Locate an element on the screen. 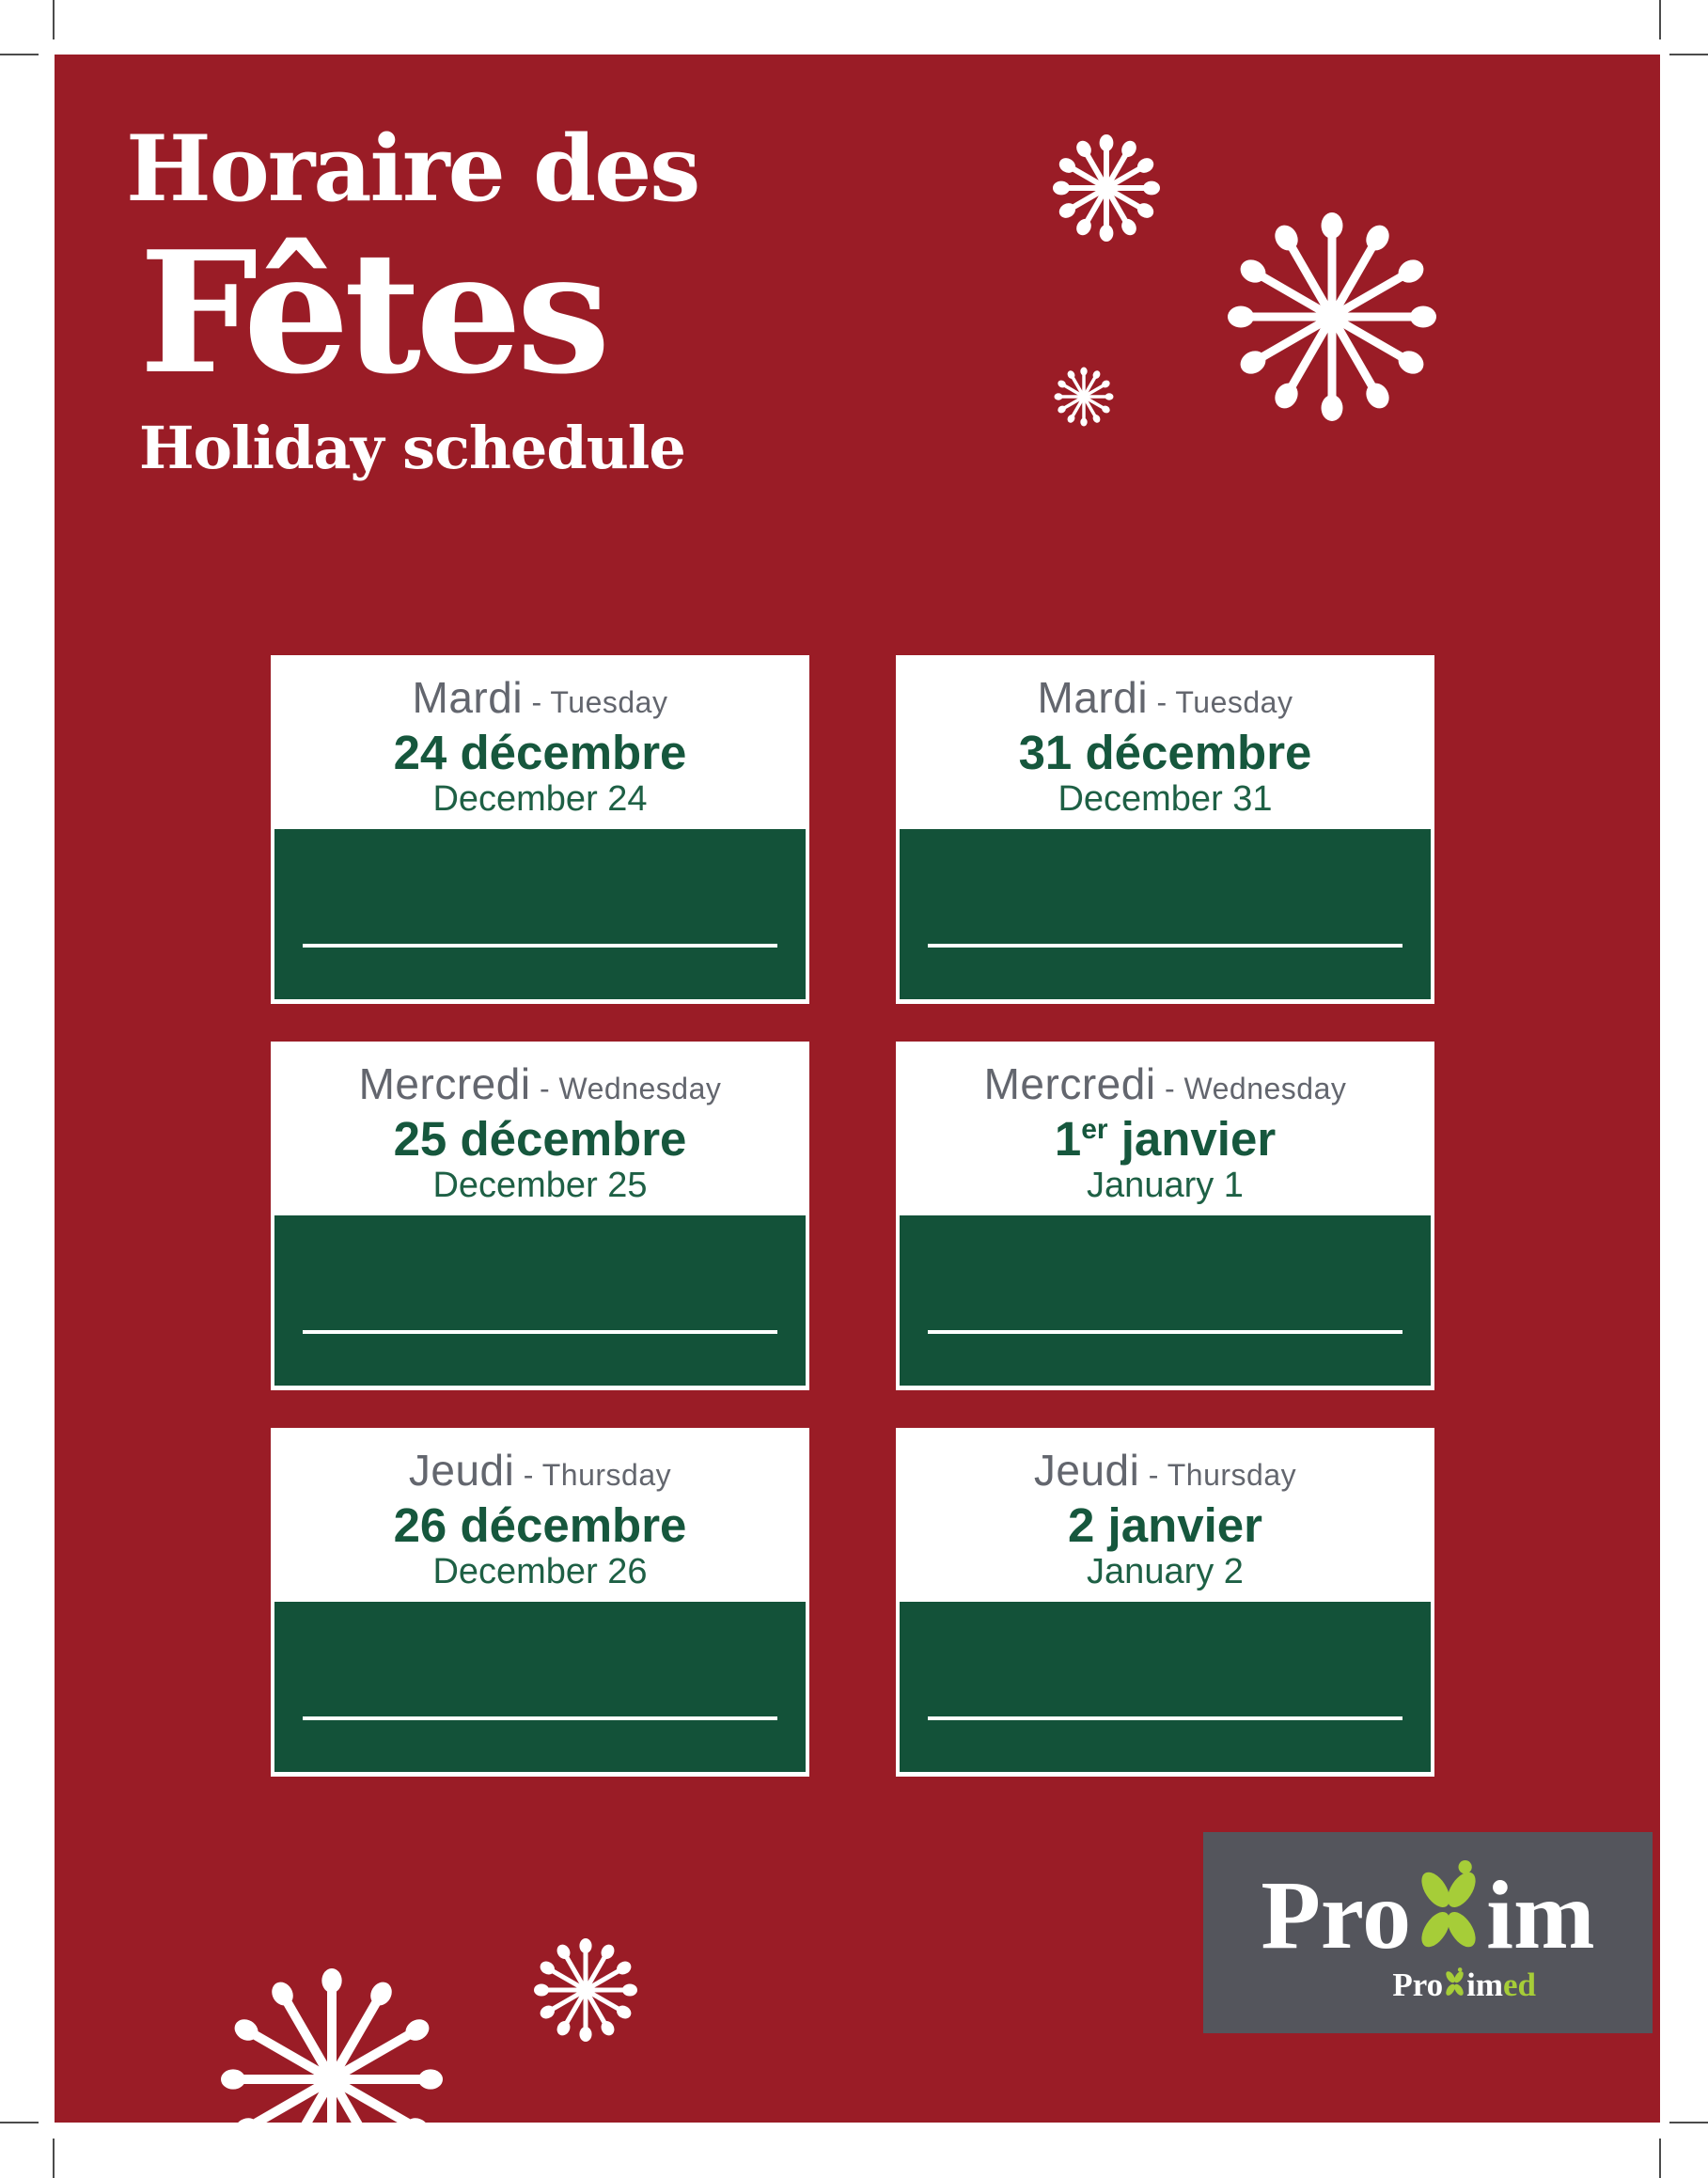 The height and width of the screenshot is (2178, 1708). proxim-x-leaf-icon is located at coordinates (1448, 1904).